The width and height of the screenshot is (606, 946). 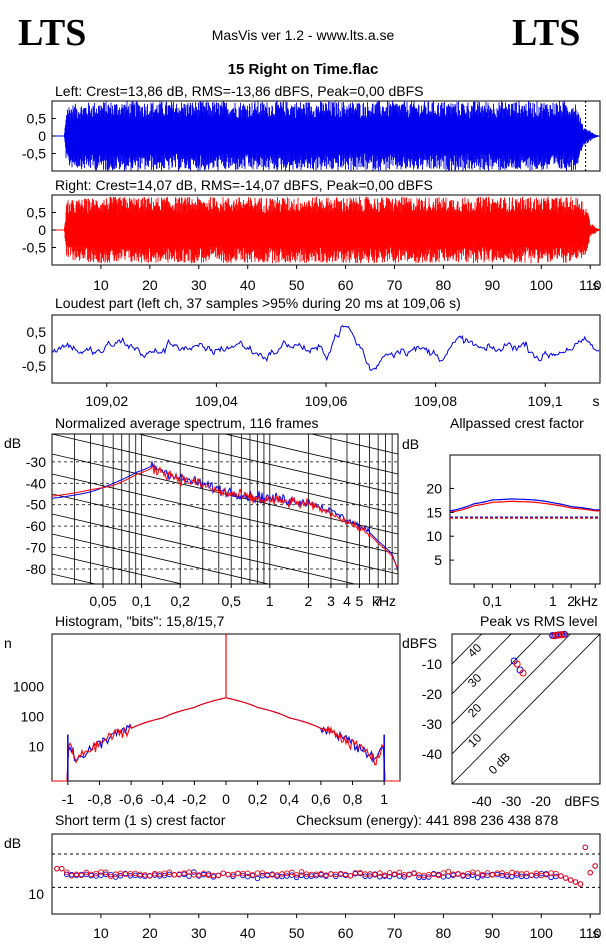 I want to click on peak-rms-point, so click(x=517, y=664).